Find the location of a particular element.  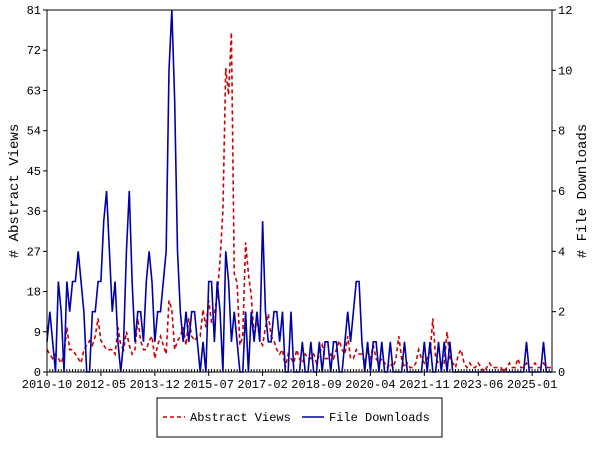

y2-tick-label: 12 is located at coordinates (565, 11).